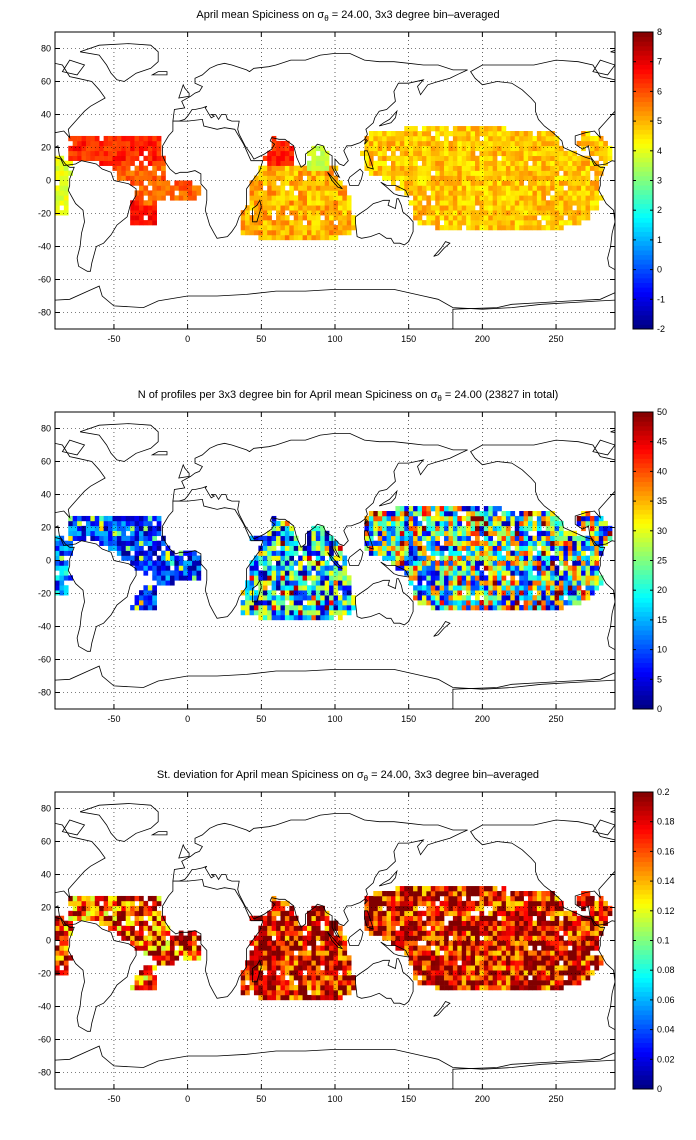  Describe the element at coordinates (159, 453) in the screenshot. I see `coastline` at that location.